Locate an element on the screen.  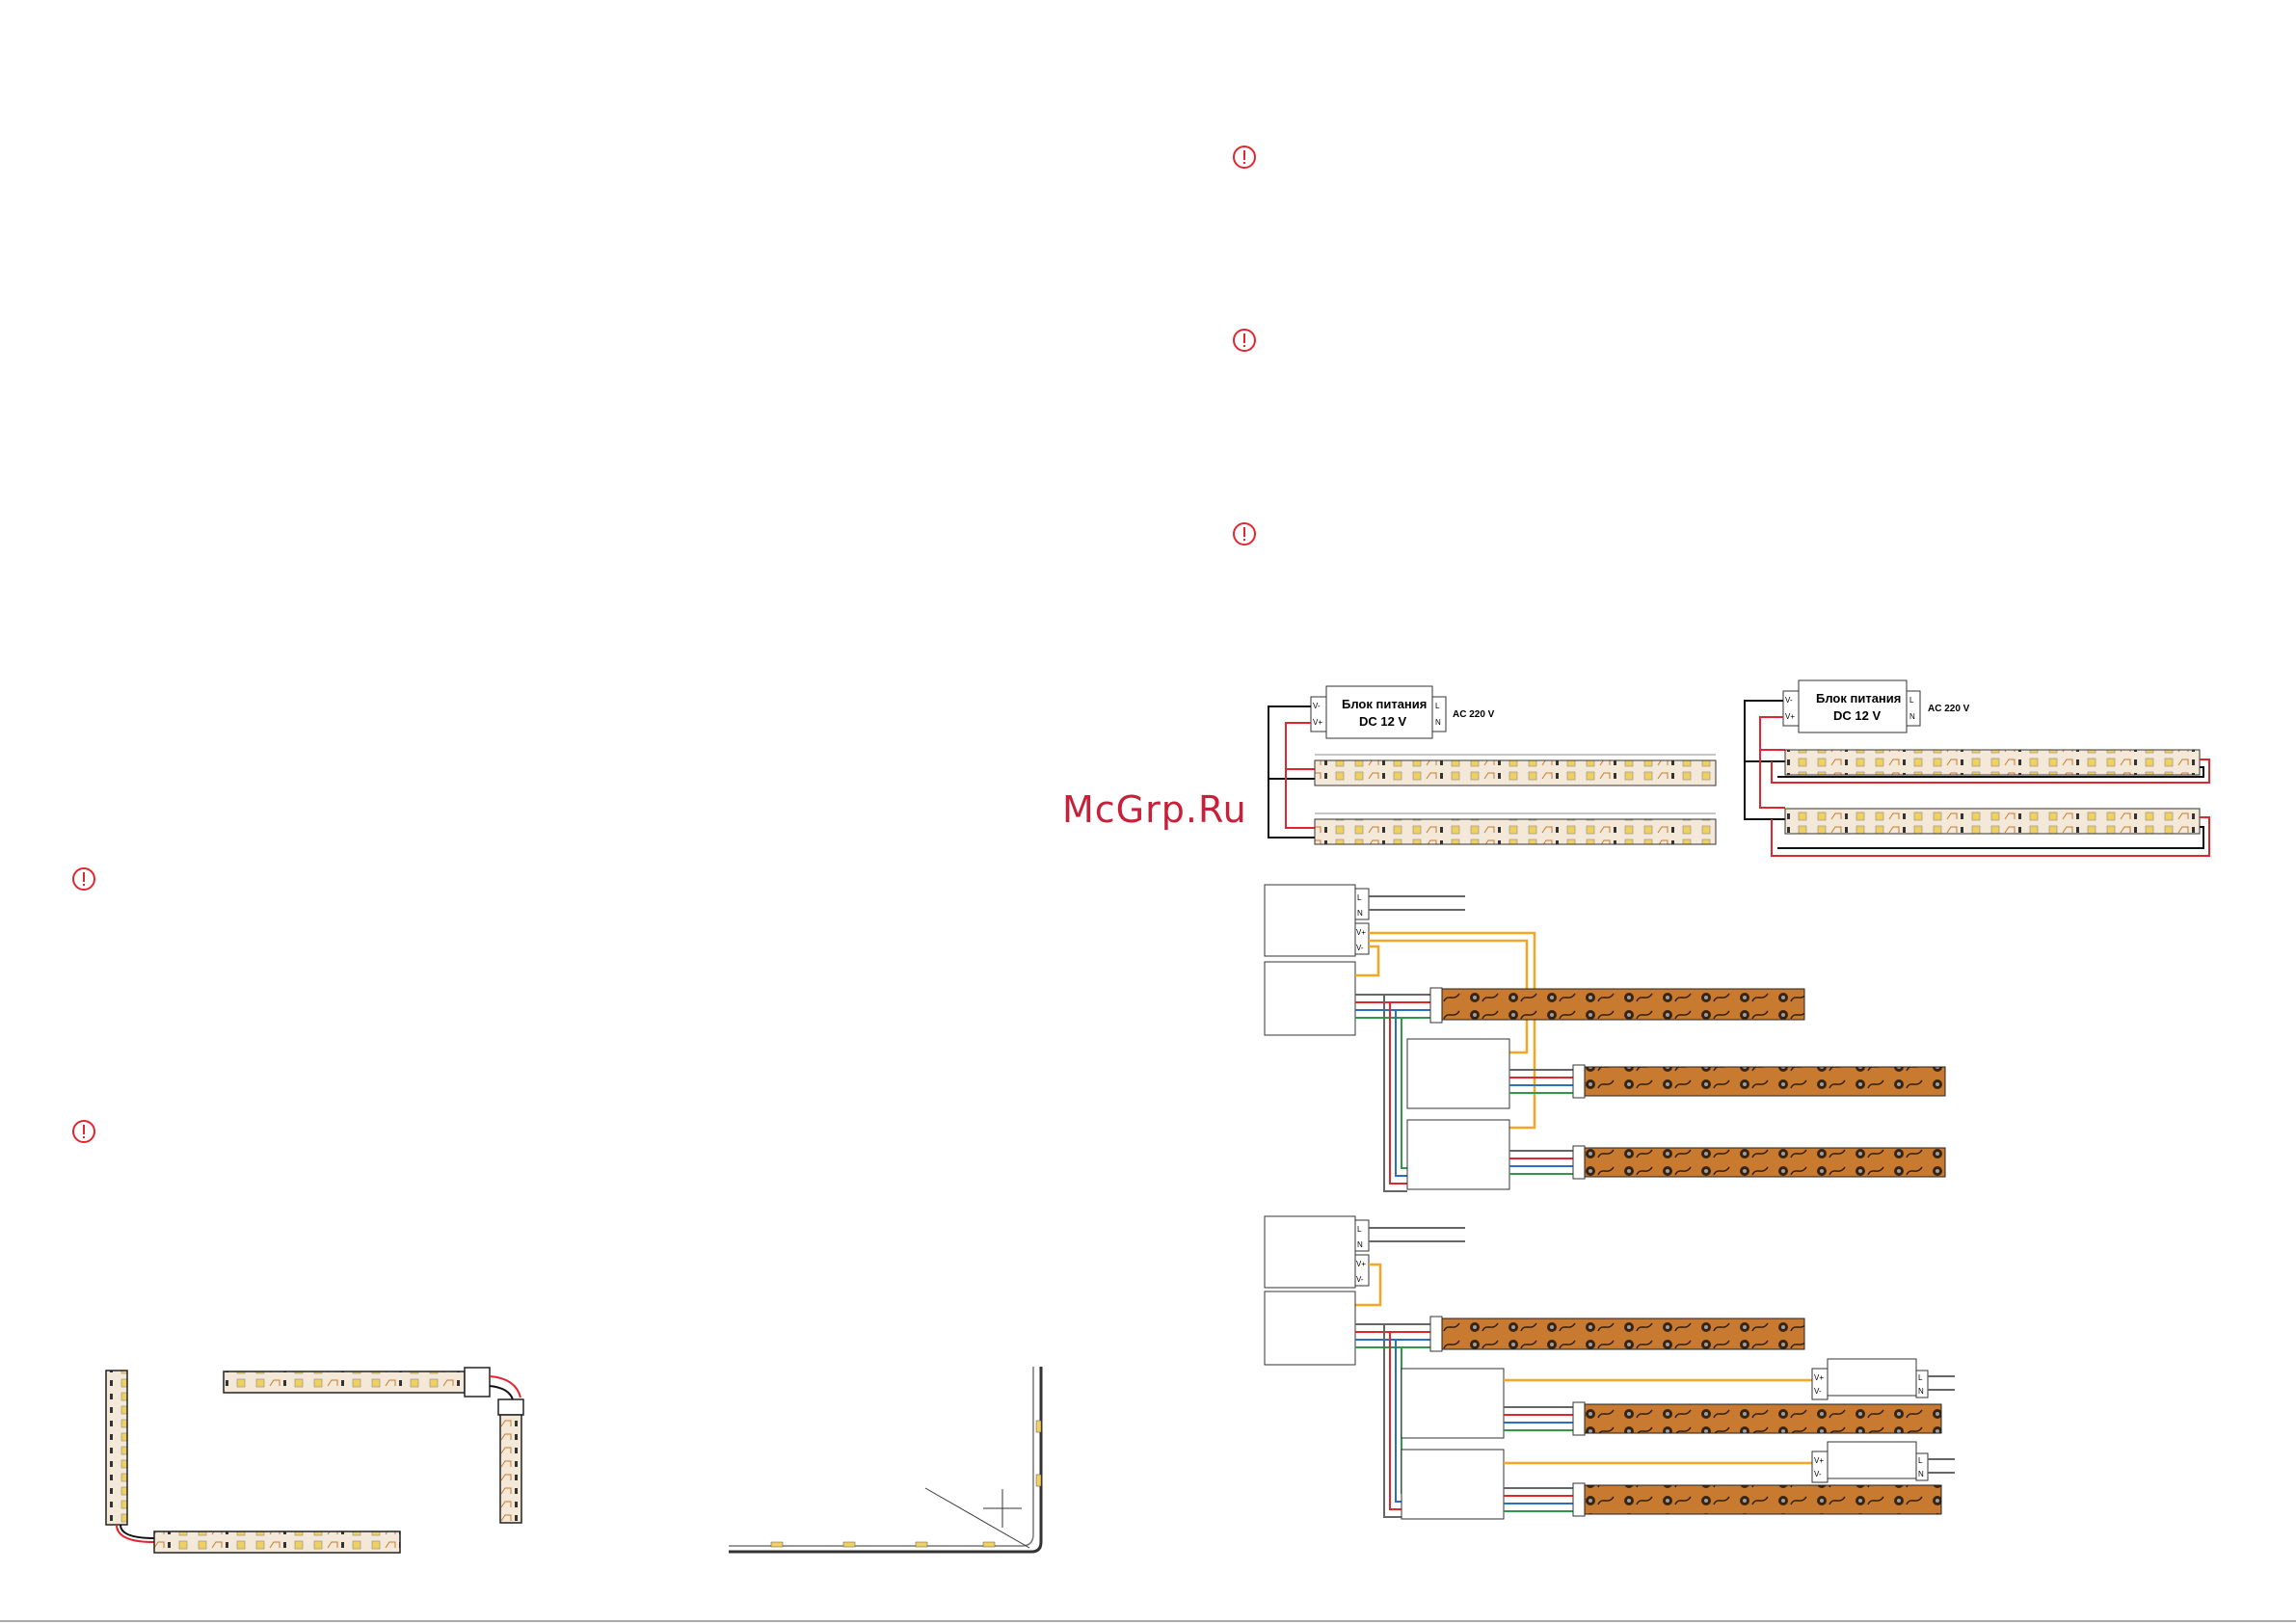
watermark: McGrp.Ru is located at coordinates (1154, 809).